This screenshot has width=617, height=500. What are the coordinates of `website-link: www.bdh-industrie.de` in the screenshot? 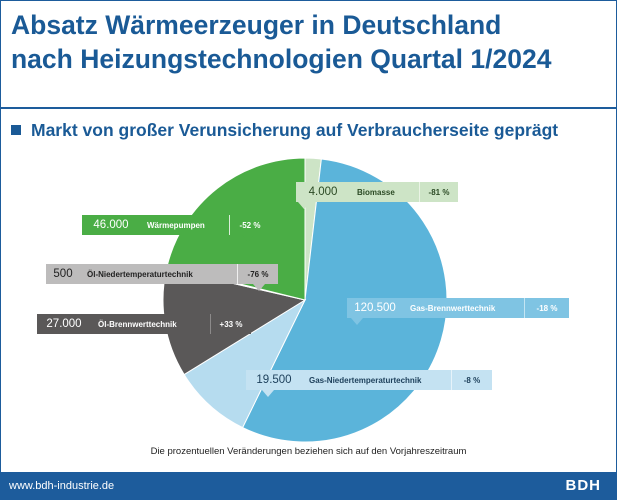 It's located at (62, 486).